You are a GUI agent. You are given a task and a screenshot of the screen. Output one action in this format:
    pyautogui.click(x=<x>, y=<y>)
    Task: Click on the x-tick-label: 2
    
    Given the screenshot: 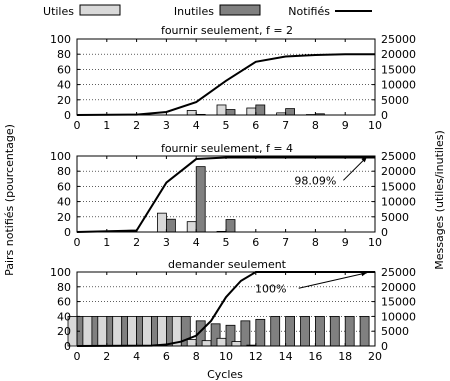 What is the action you would take?
    pyautogui.click(x=136, y=125)
    